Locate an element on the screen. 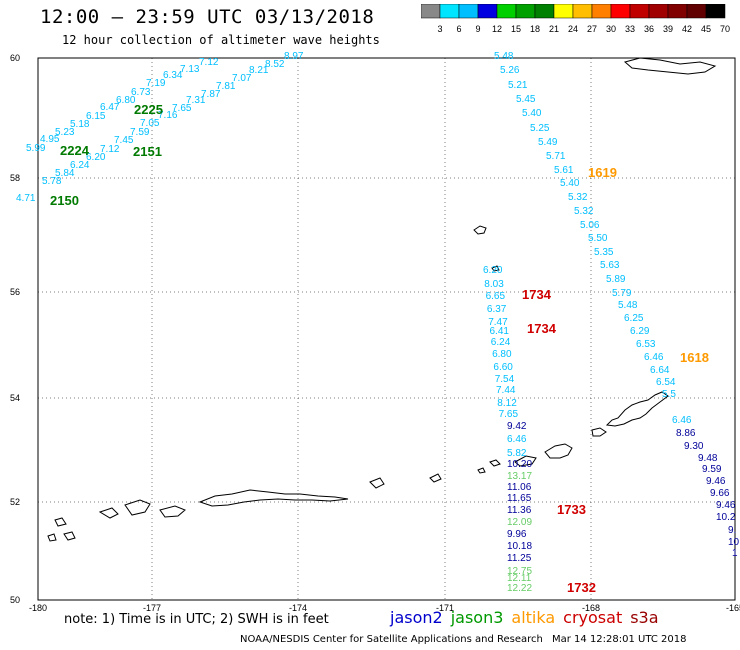  swh-value-upper-a: 6.20 is located at coordinates (96, 157).